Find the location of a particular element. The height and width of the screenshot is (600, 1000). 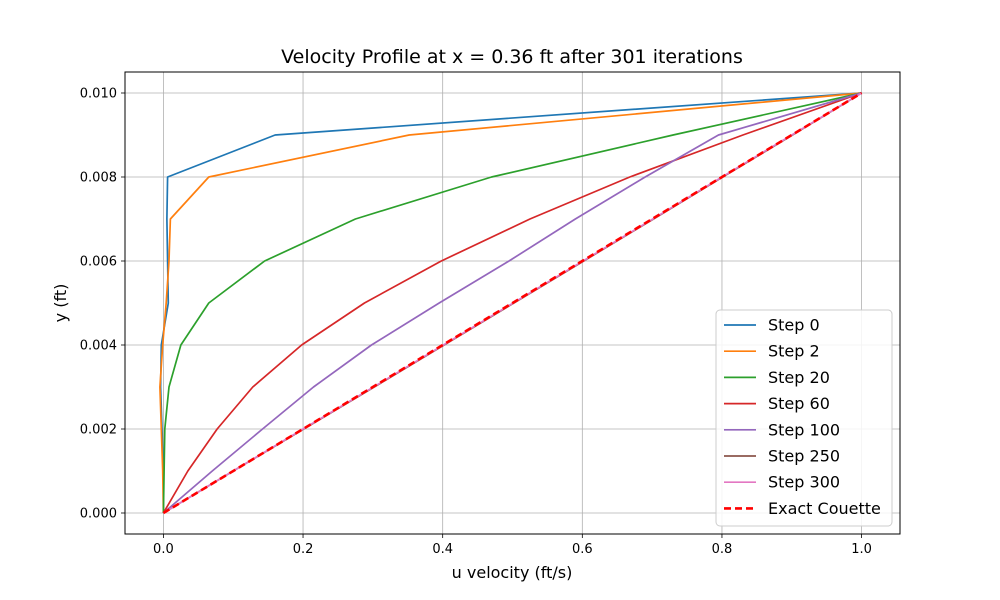

y-axis-title: y (ft) is located at coordinates (60, 303).